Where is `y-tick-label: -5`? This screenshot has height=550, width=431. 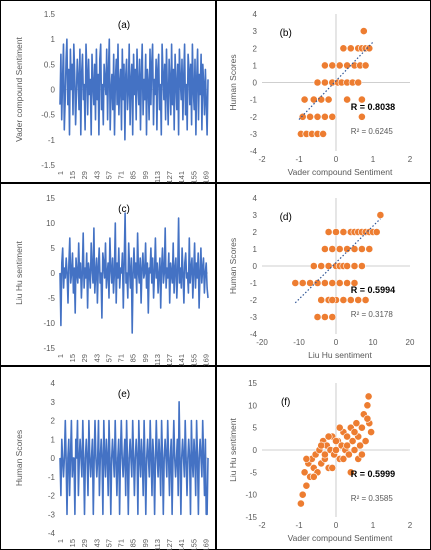 y-tick-label: -5 is located at coordinates (254, 472).